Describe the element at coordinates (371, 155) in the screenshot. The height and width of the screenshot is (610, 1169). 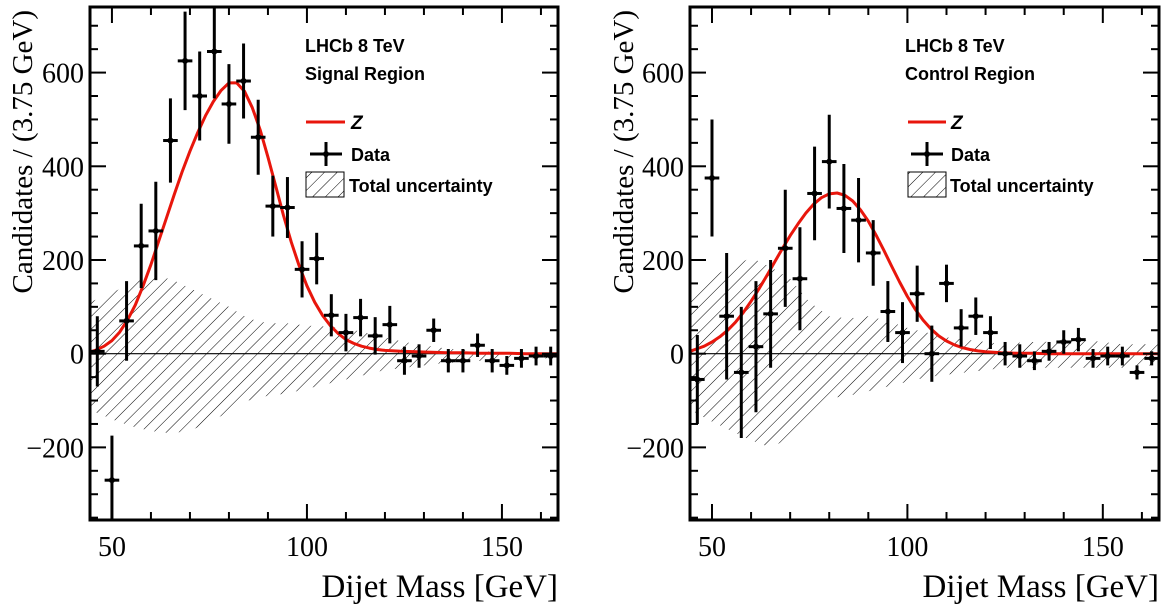
I see `legend-data-label: Data` at that location.